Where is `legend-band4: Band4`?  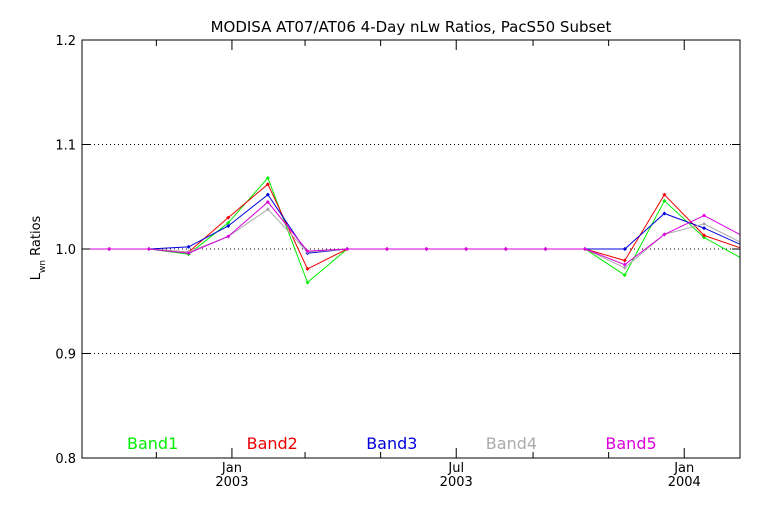
legend-band4: Band4 is located at coordinates (511, 443).